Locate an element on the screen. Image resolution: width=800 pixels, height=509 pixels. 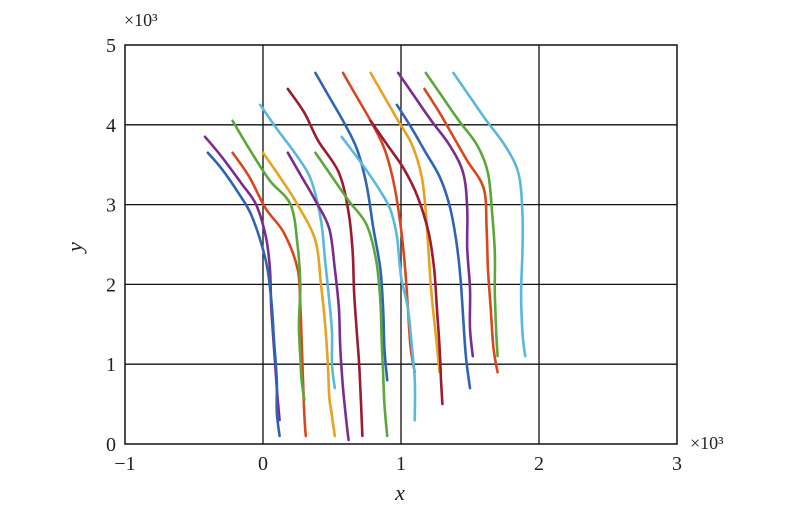
y-axis-label: y is located at coordinates (74, 248).